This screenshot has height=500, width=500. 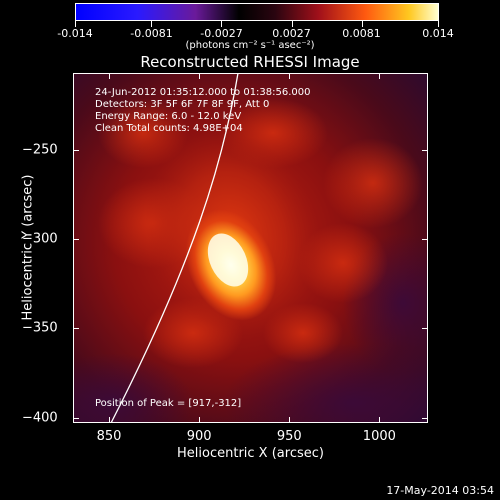 What do you see at coordinates (28, 247) in the screenshot?
I see `y-axis-title: Heliocentric Y (arcsec)` at bounding box center [28, 247].